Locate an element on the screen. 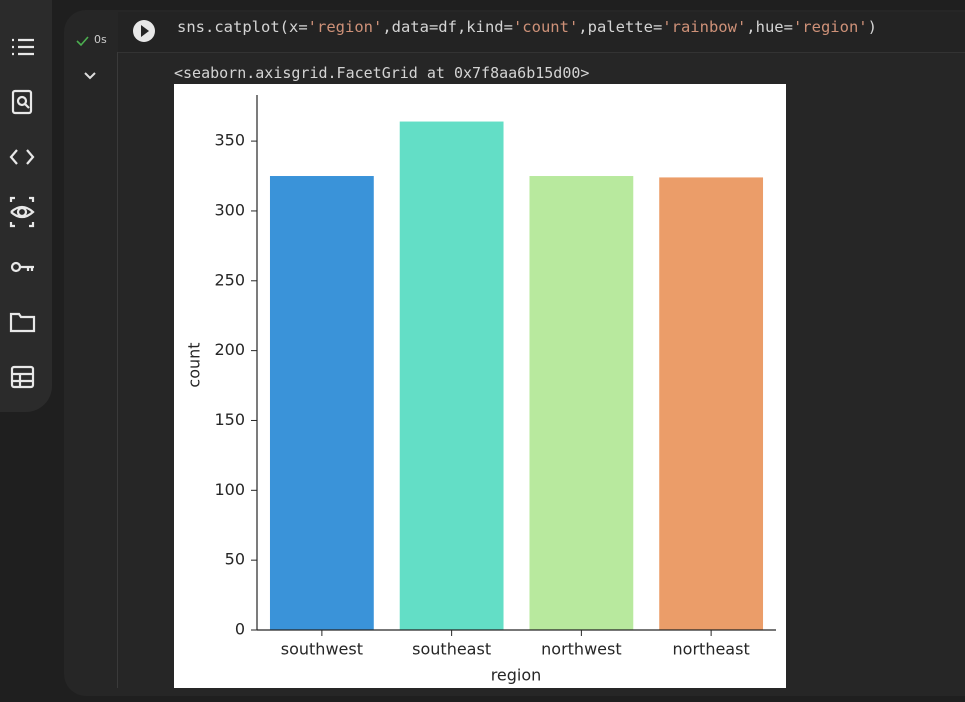 Image resolution: width=965 pixels, height=702 pixels. y-axis-label: count is located at coordinates (194, 364).